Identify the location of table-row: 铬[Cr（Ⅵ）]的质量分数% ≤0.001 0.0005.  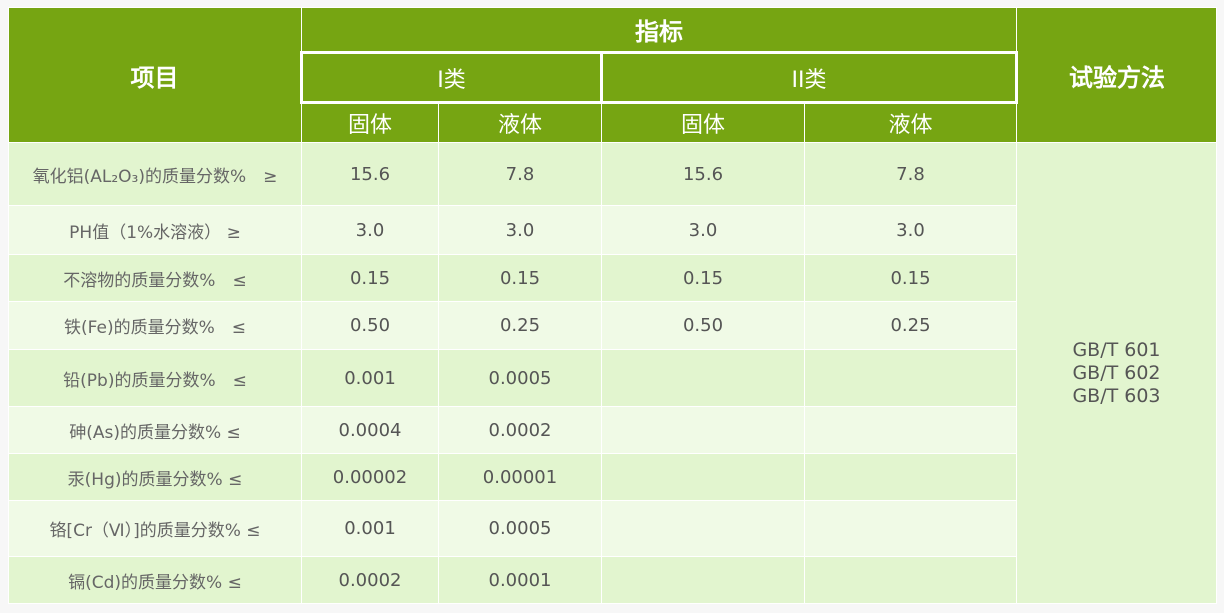
(612, 528).